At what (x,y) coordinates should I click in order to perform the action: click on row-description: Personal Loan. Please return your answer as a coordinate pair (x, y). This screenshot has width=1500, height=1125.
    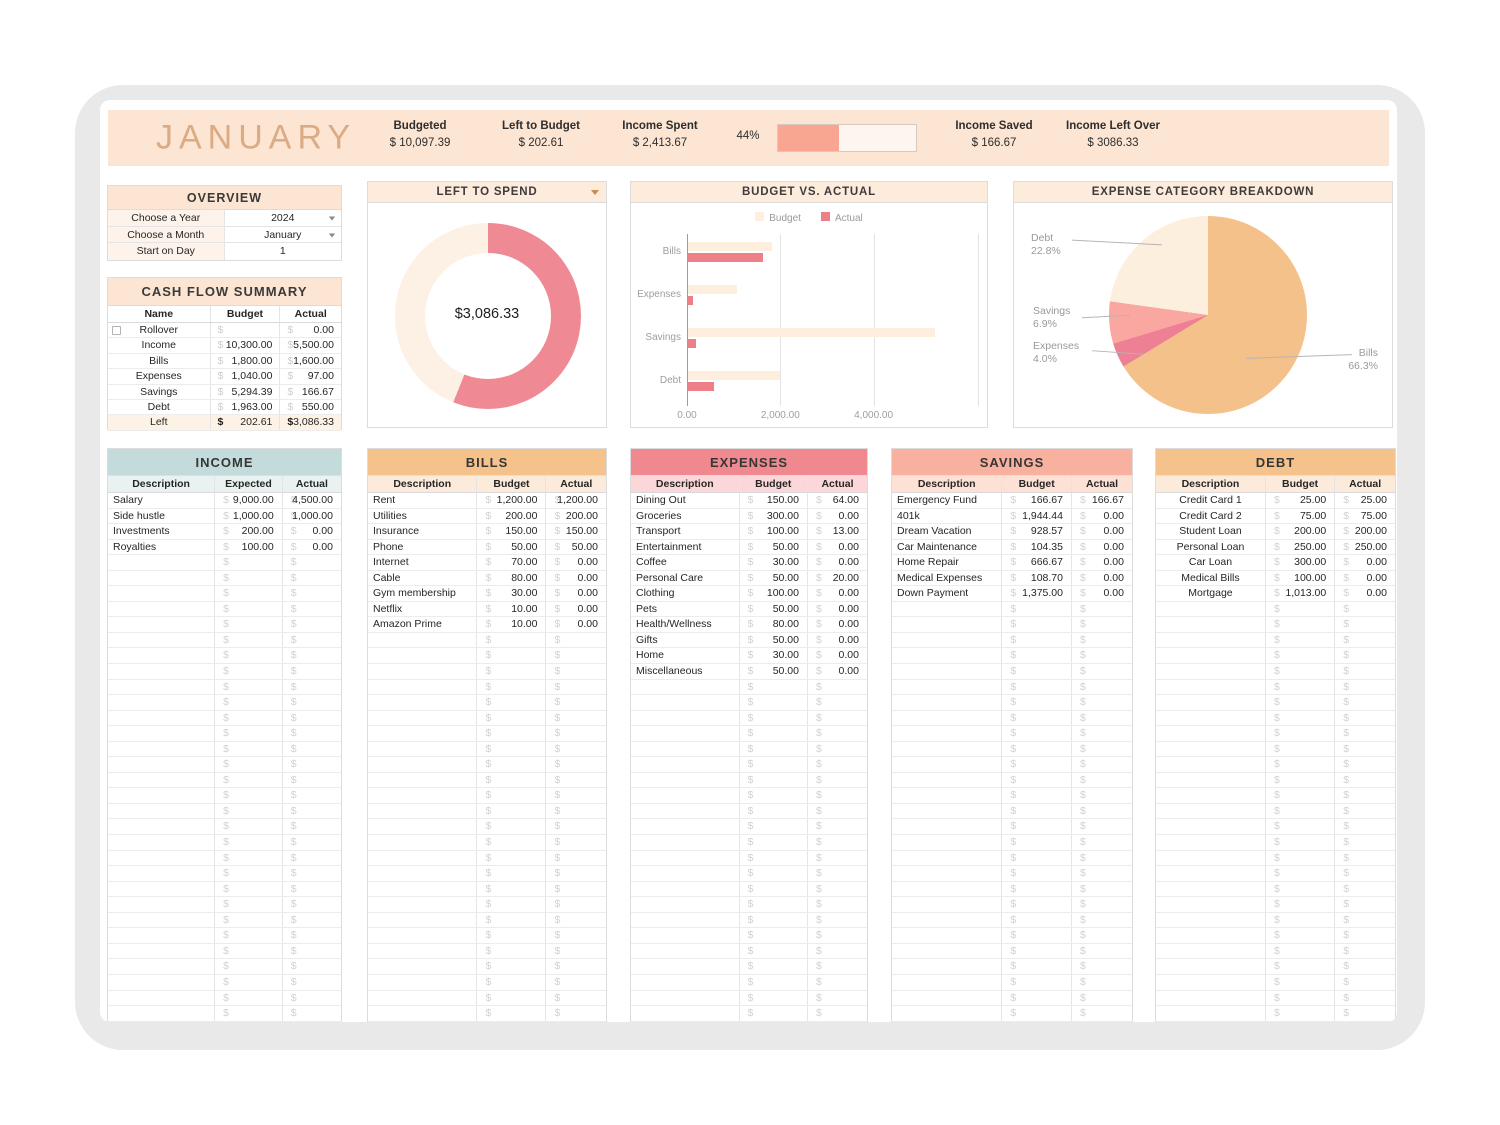
    Looking at the image, I should click on (1211, 547).